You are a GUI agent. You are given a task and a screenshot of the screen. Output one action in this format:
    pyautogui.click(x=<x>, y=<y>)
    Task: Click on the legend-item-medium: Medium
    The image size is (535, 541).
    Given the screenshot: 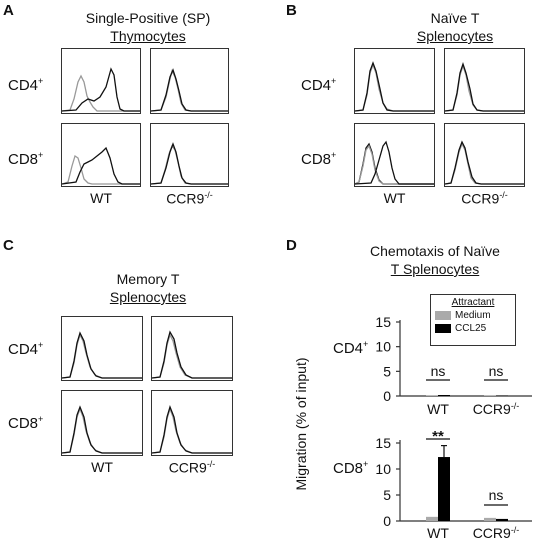 What is the action you would take?
    pyautogui.click(x=475, y=315)
    